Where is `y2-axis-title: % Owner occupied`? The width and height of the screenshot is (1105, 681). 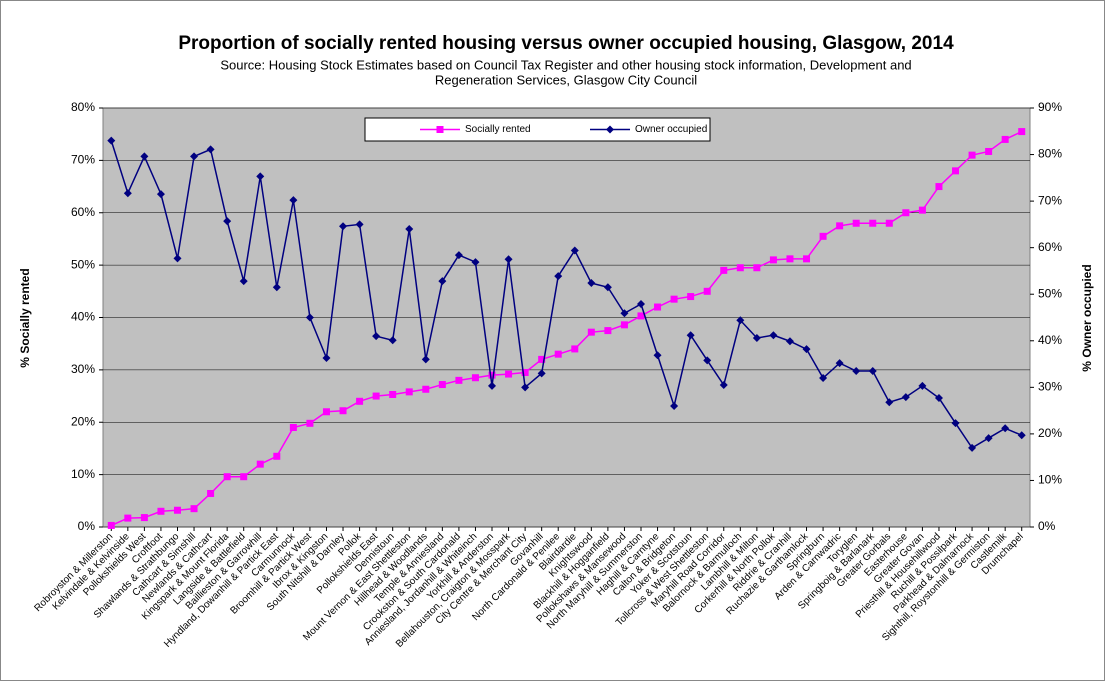 y2-axis-title: % Owner occupied is located at coordinates (1087, 317).